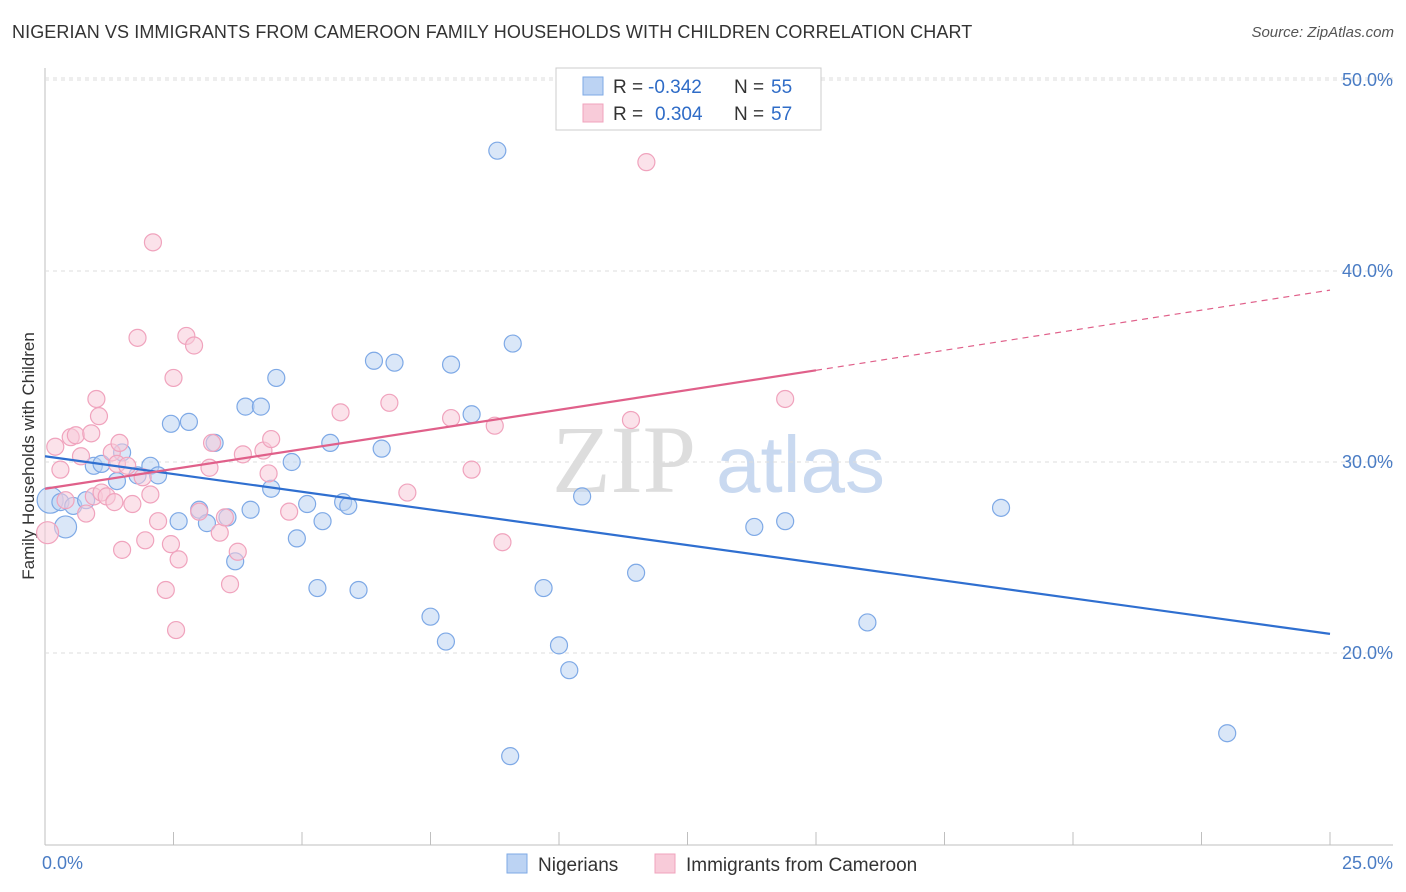 The width and height of the screenshot is (1406, 892). I want to click on legend-n-label-2: N =, so click(749, 114).